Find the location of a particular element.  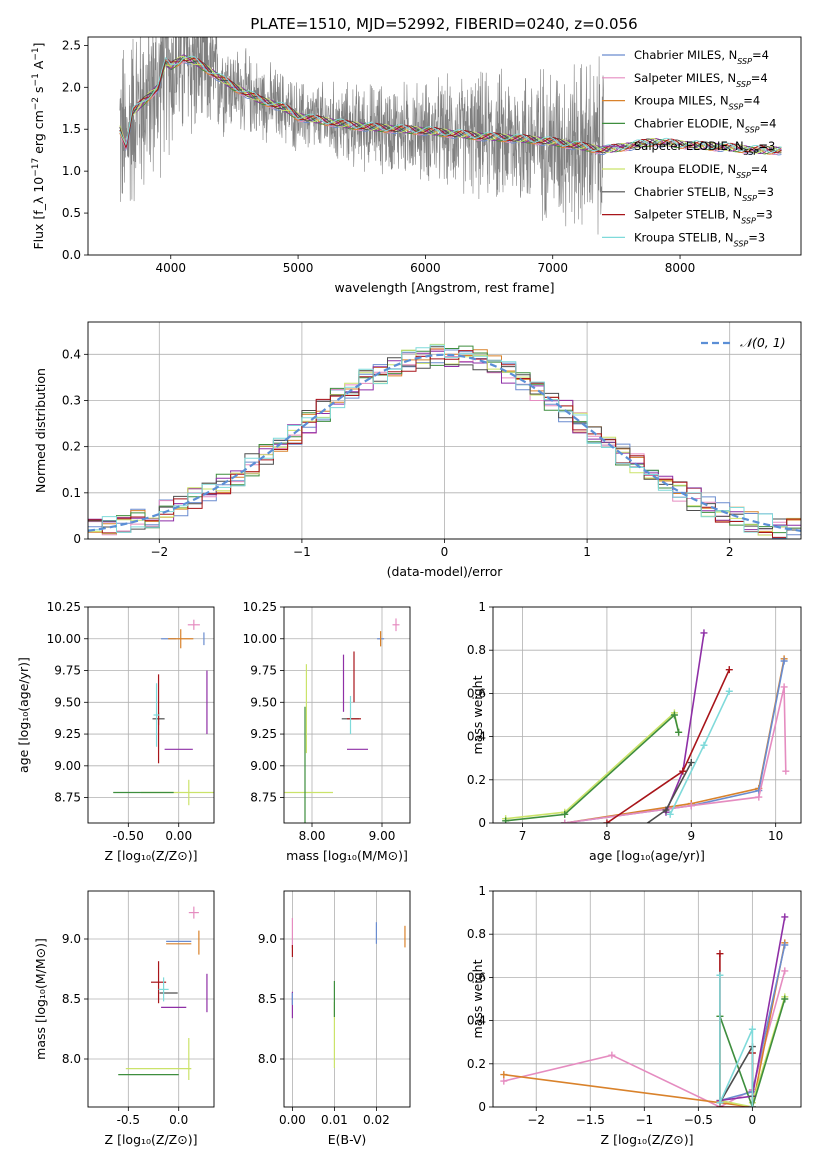

y-tick-label: 0.8 is located at coordinates (476, 934).